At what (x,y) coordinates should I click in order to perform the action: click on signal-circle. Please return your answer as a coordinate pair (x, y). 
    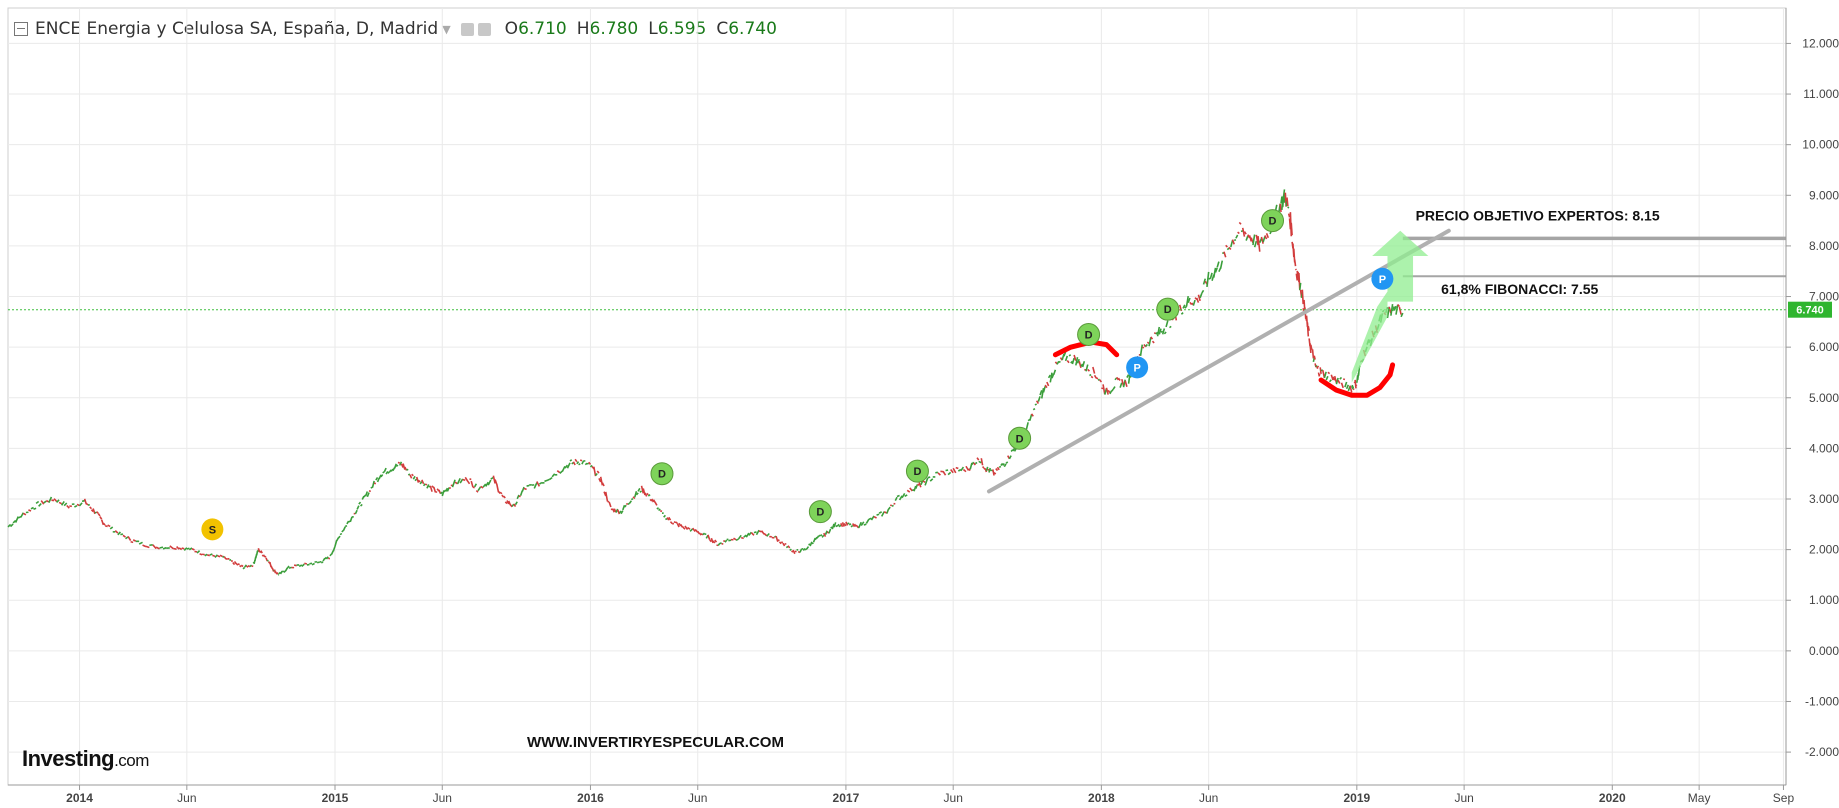
    Looking at the image, I should click on (212, 529).